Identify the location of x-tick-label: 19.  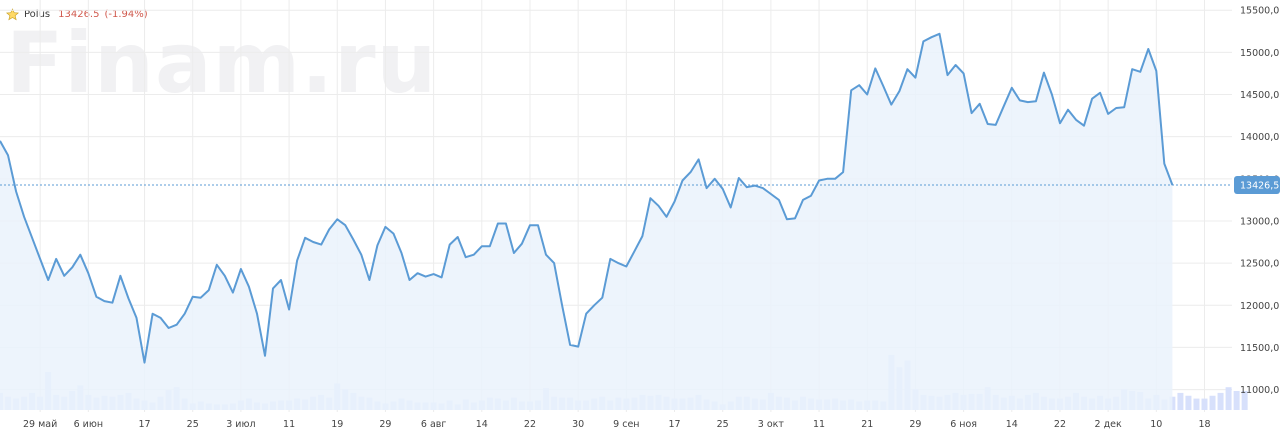
(337, 424).